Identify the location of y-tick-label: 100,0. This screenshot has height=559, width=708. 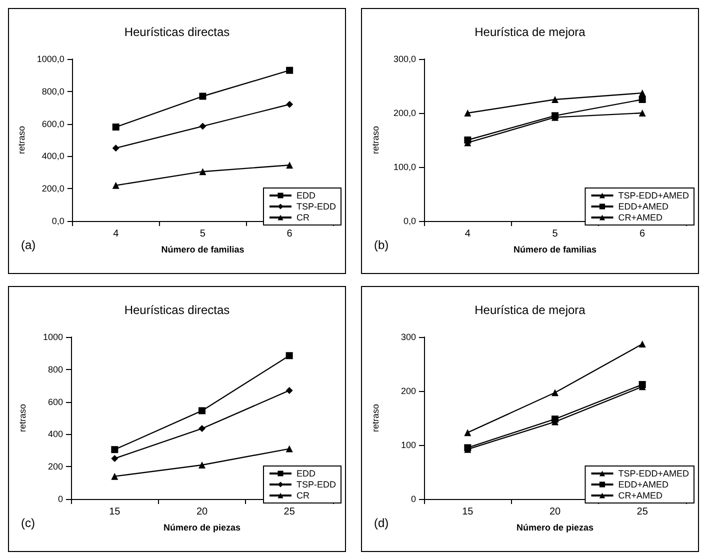
(404, 167).